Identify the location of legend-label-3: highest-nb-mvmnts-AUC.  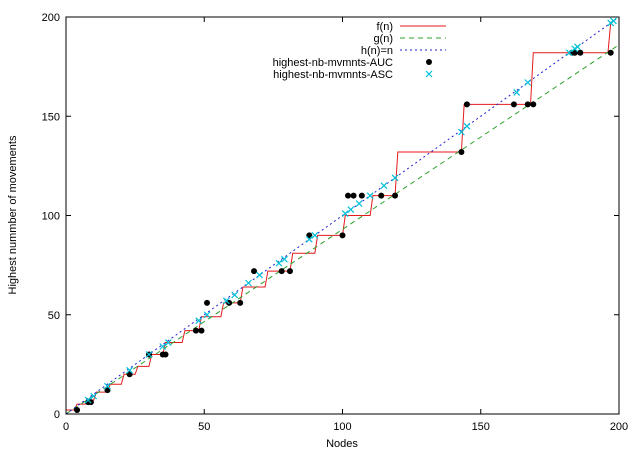
(333, 63).